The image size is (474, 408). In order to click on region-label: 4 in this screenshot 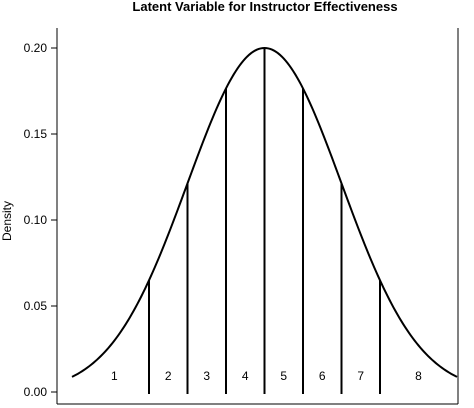, I will do `click(245, 376)`.